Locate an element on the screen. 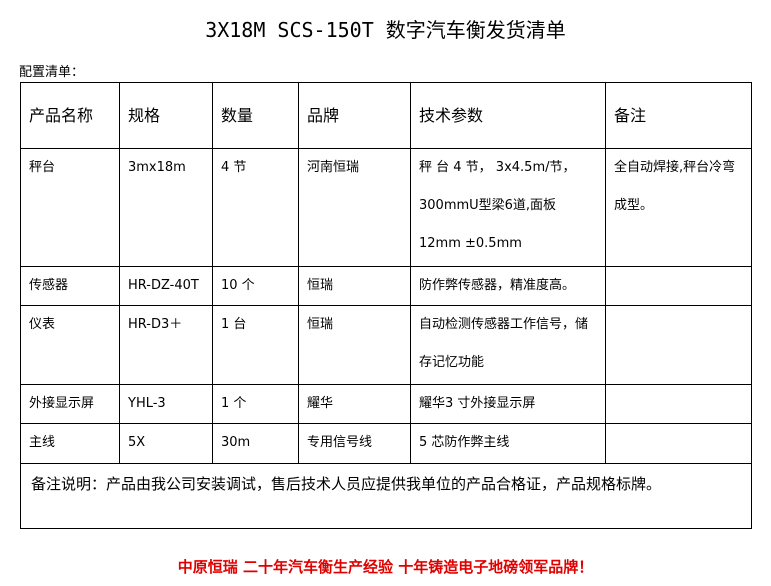  table-cell: 自动检测传感器工作信号，储存记忆功能 is located at coordinates (508, 345).